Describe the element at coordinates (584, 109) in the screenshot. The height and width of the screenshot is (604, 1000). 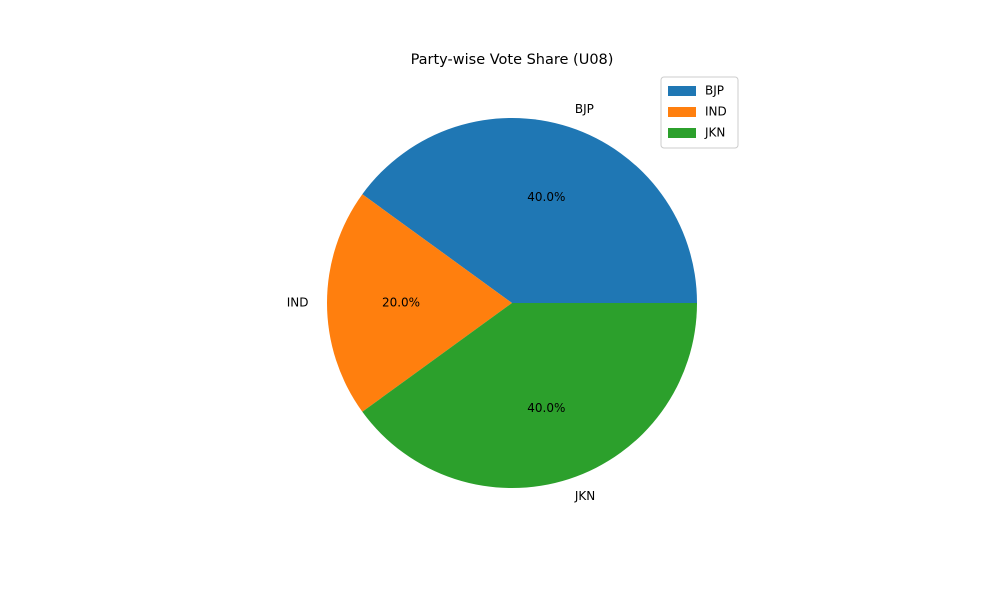
I see `slice-label-bjp: BJP` at that location.